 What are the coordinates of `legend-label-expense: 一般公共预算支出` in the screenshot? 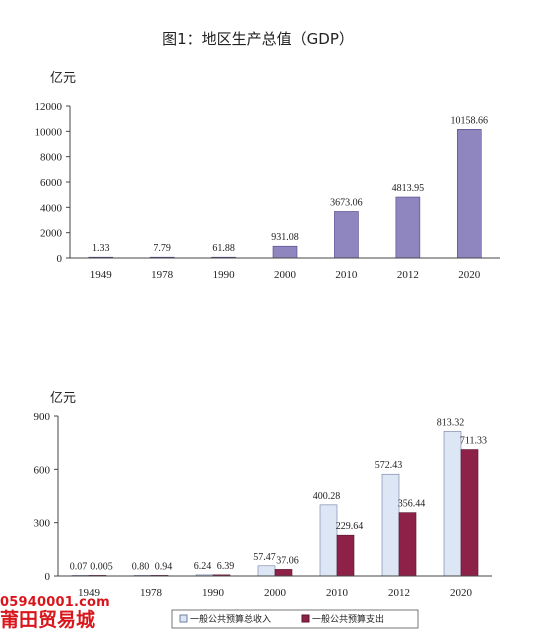 It's located at (348, 619).